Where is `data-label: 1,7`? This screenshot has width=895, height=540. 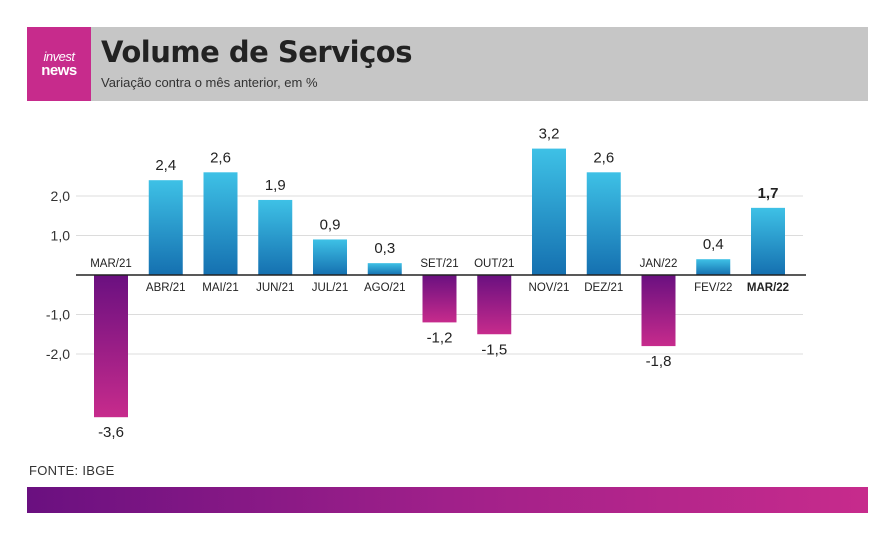
data-label: 1,7 is located at coordinates (768, 193).